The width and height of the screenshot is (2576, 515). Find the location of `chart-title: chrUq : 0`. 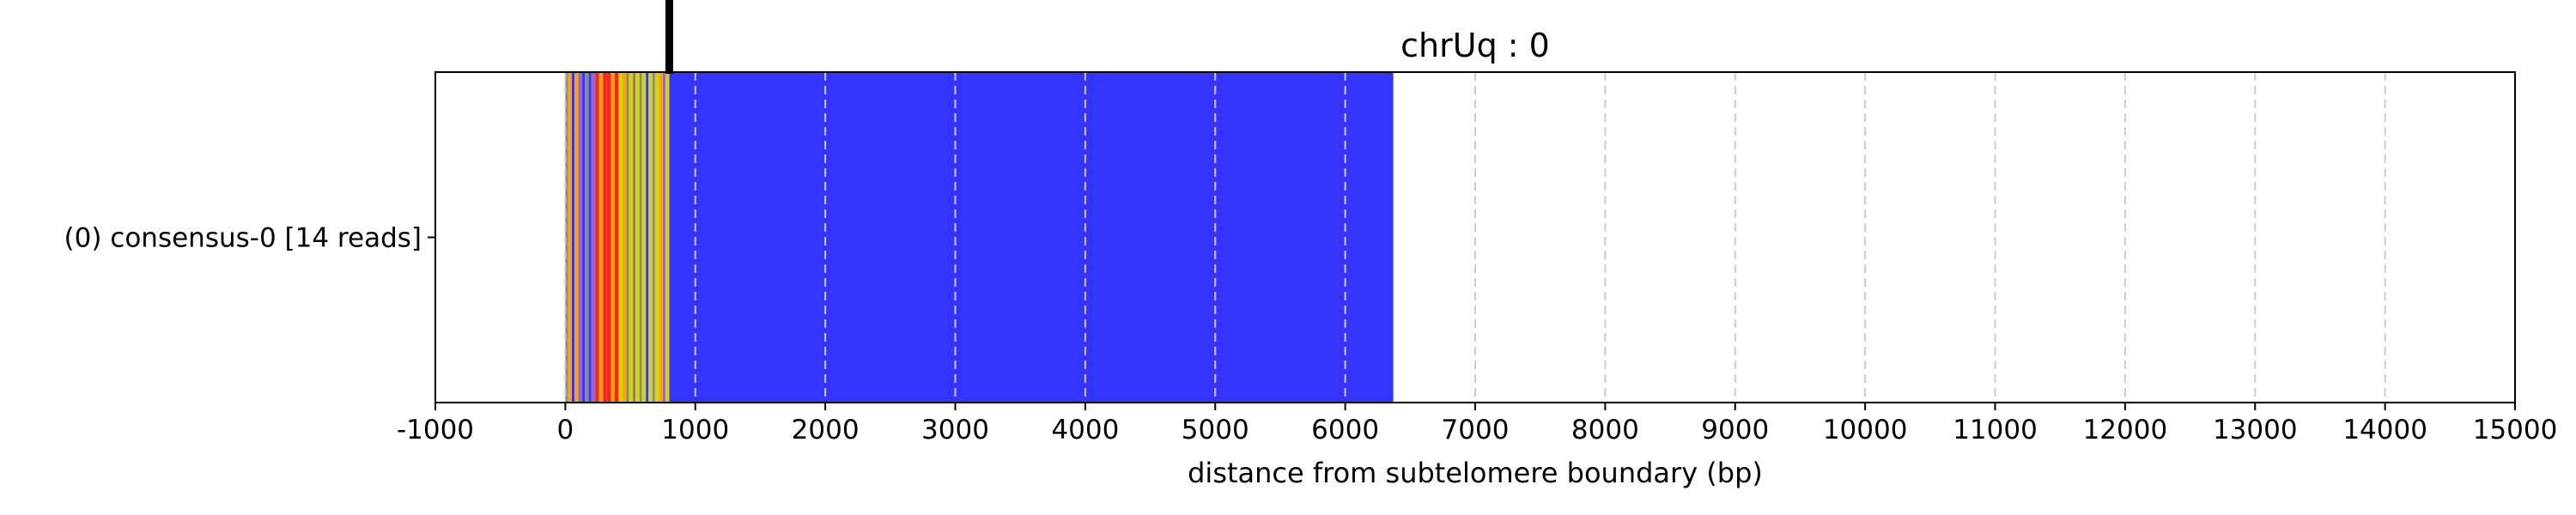

chart-title: chrUq : 0 is located at coordinates (1475, 45).